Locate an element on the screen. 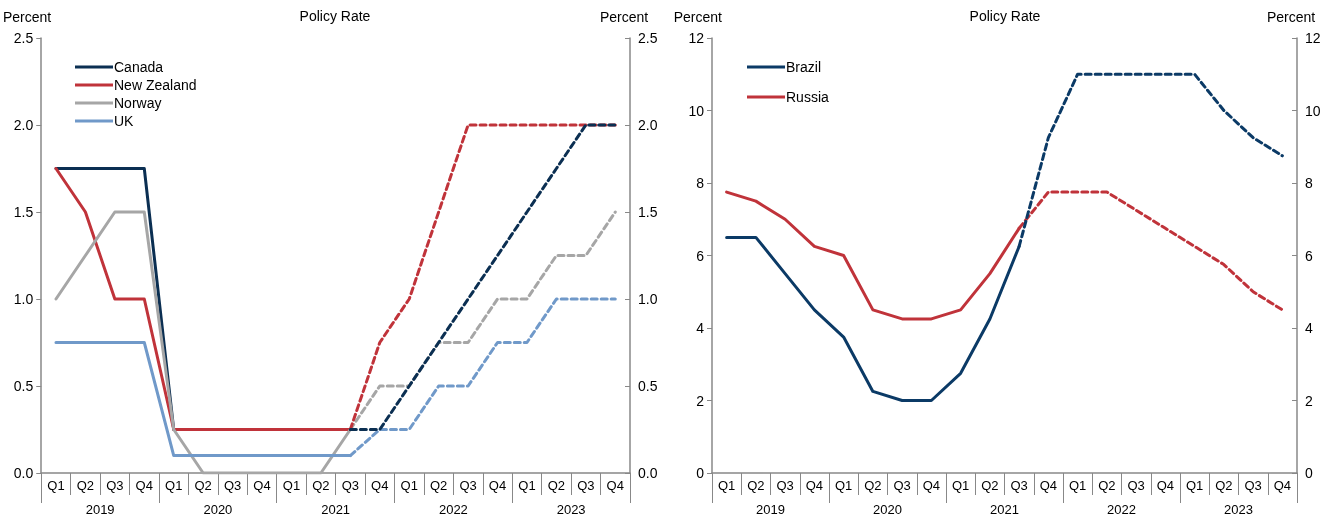 The image size is (1340, 531). y2-tick-label: 0.5 is located at coordinates (648, 386).